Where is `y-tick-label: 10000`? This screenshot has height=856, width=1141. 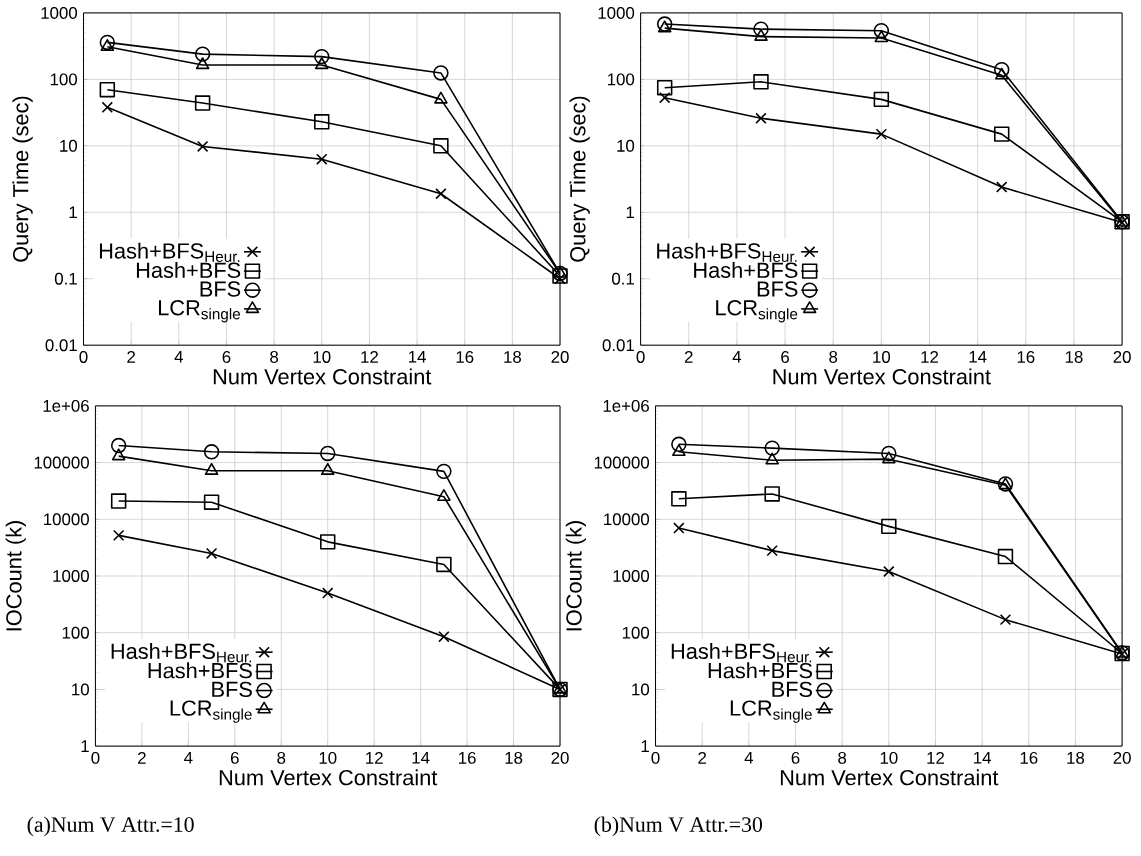
y-tick-label: 10000 is located at coordinates (66, 519).